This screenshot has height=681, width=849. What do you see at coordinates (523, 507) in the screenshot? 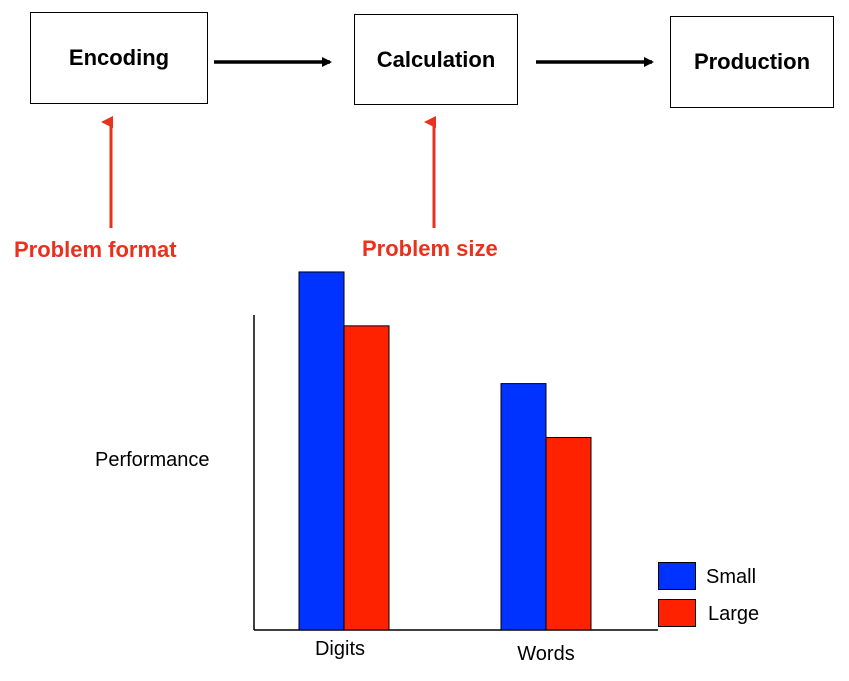
I see `bar-words-small` at bounding box center [523, 507].